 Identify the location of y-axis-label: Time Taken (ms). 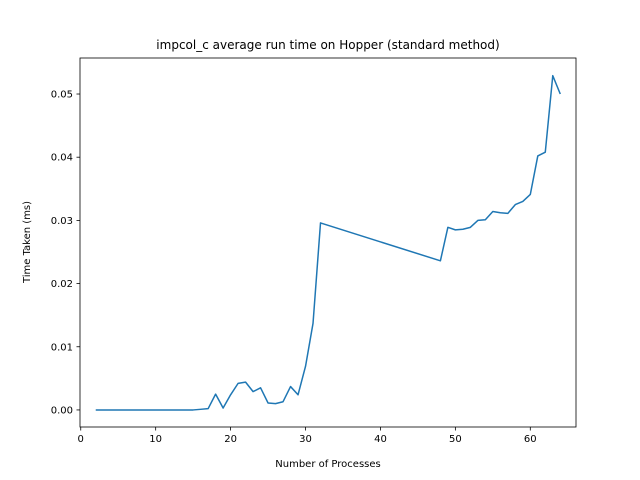
(27, 242).